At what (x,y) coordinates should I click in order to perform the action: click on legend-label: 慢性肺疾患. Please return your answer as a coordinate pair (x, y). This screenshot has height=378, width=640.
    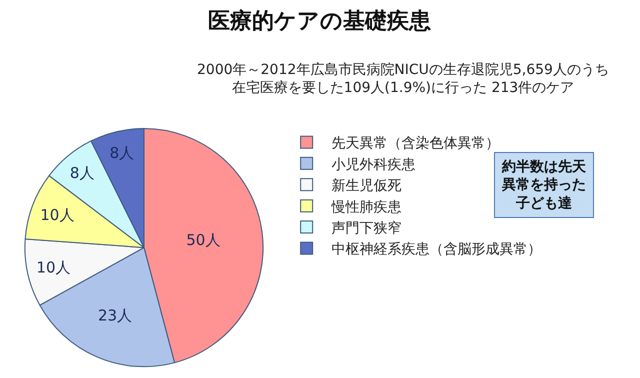
    Looking at the image, I should click on (366, 207).